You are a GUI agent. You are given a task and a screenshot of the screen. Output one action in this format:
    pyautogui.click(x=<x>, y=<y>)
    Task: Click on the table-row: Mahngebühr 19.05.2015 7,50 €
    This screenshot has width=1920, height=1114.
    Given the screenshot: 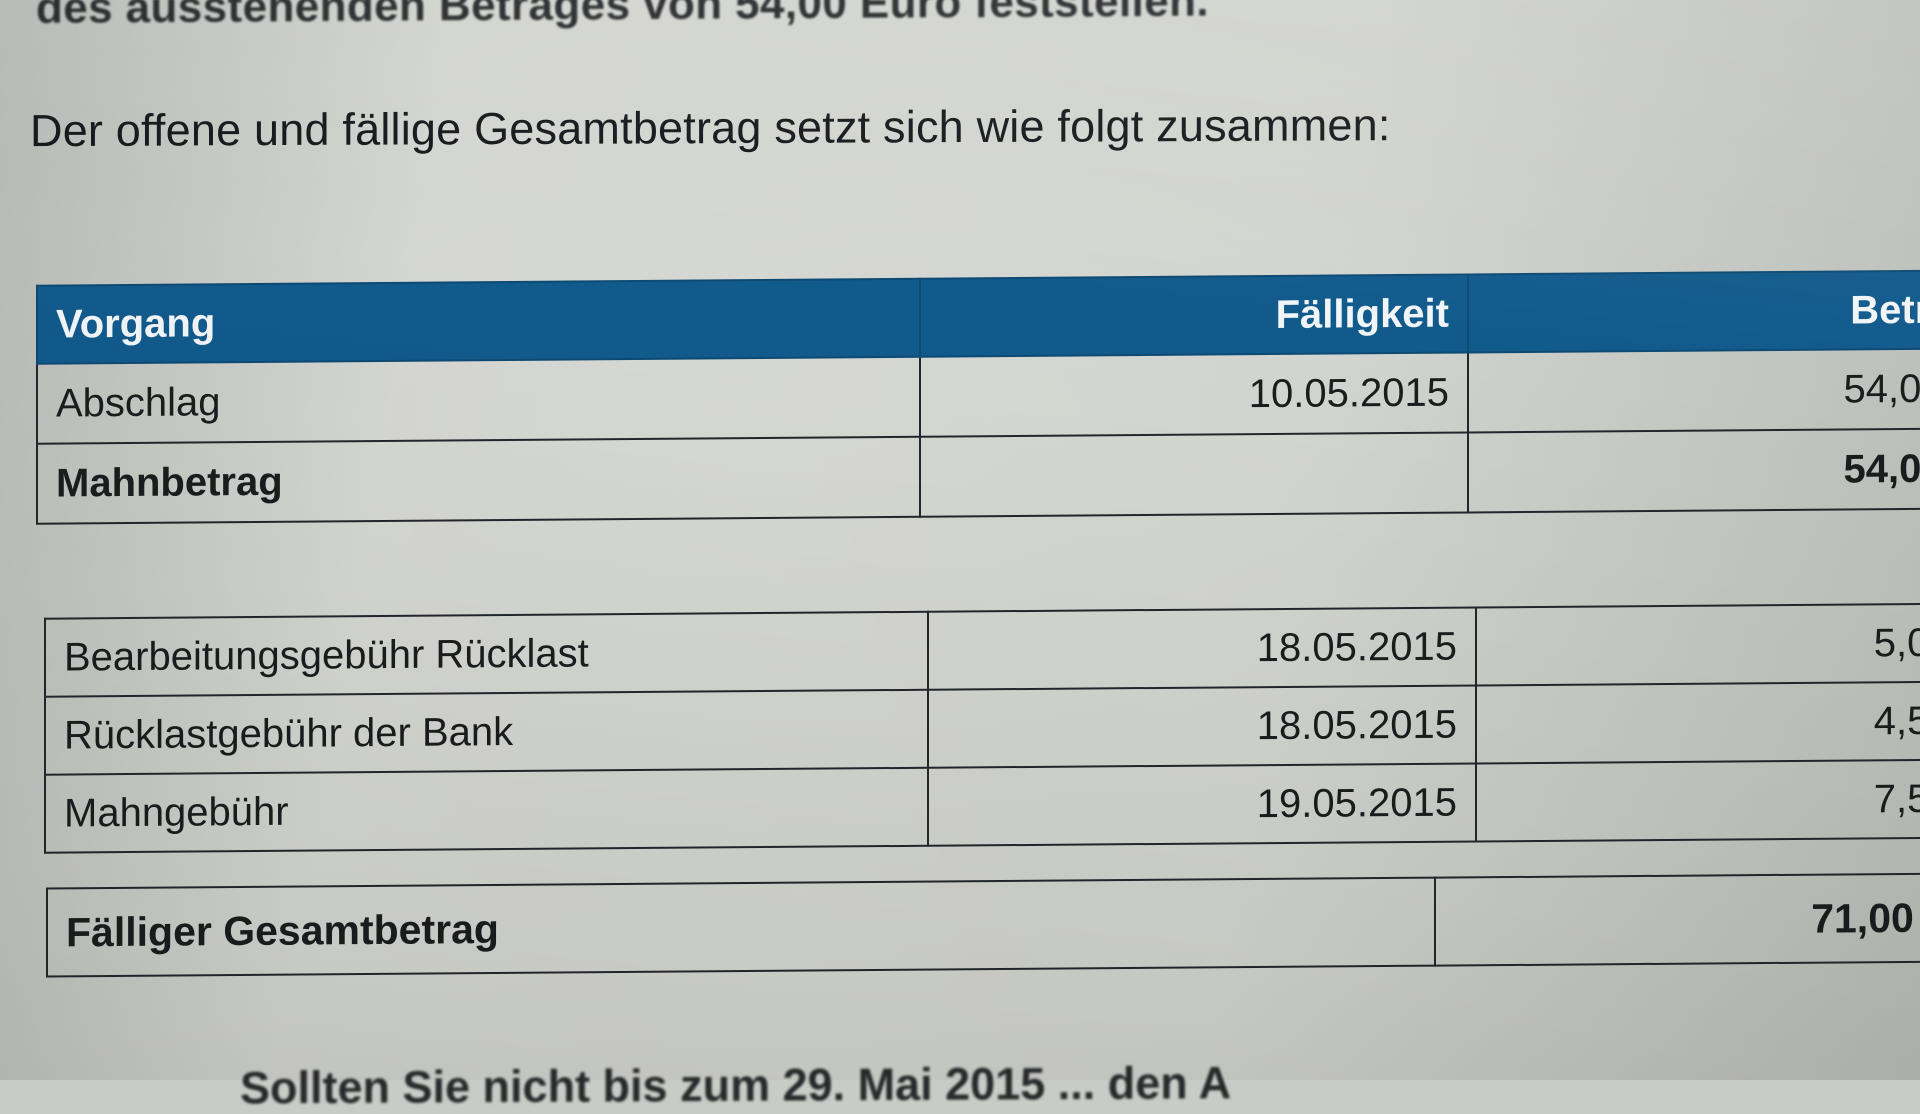 What is the action you would take?
    pyautogui.click(x=982, y=806)
    